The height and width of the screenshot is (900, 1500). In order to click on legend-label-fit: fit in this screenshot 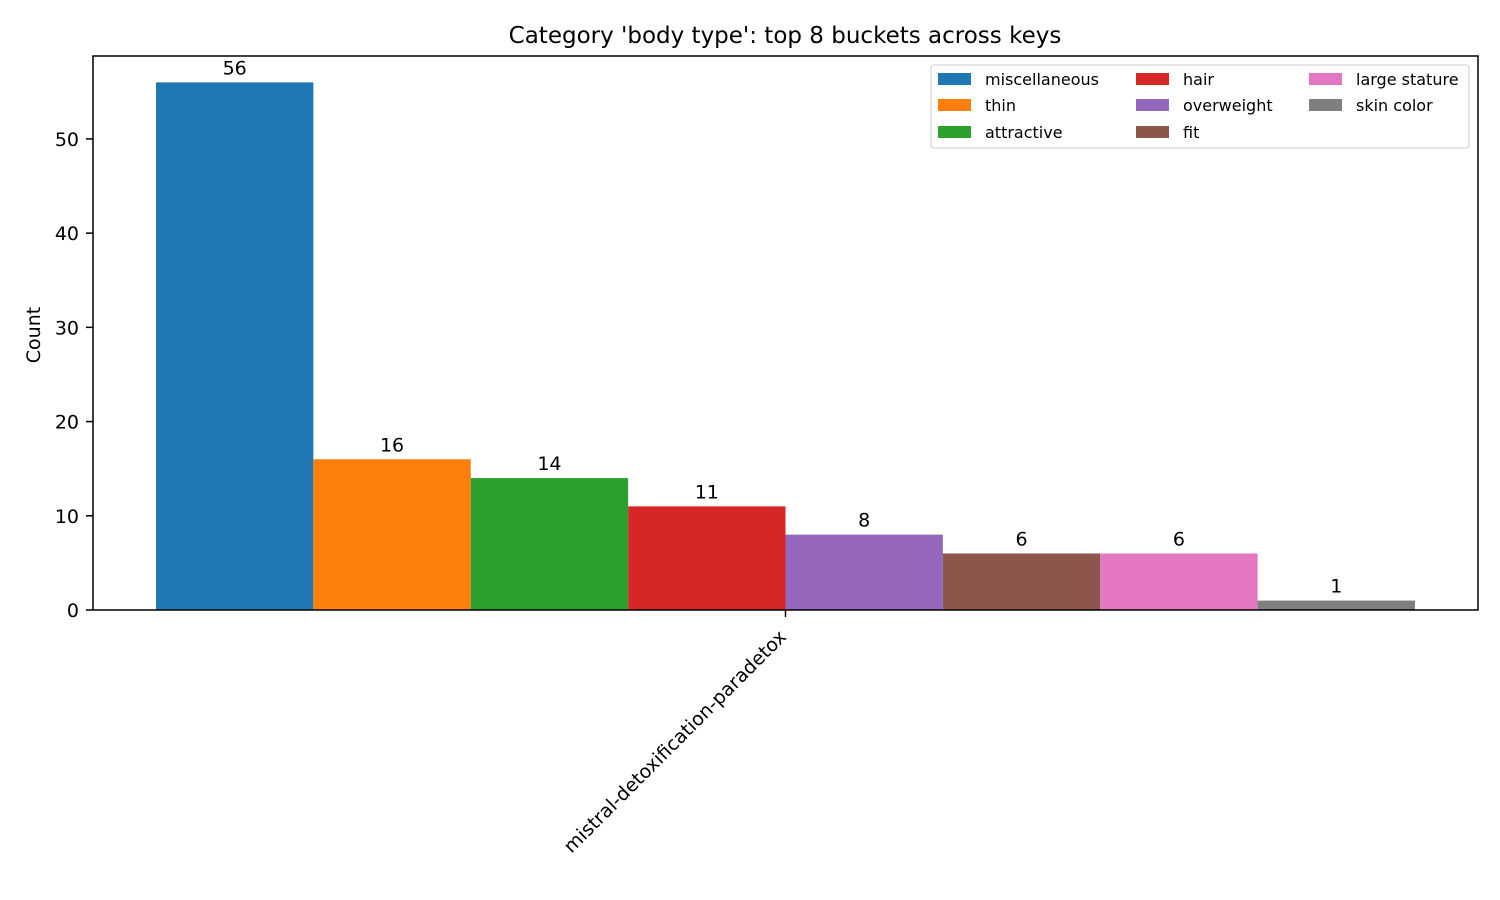, I will do `click(1191, 132)`.